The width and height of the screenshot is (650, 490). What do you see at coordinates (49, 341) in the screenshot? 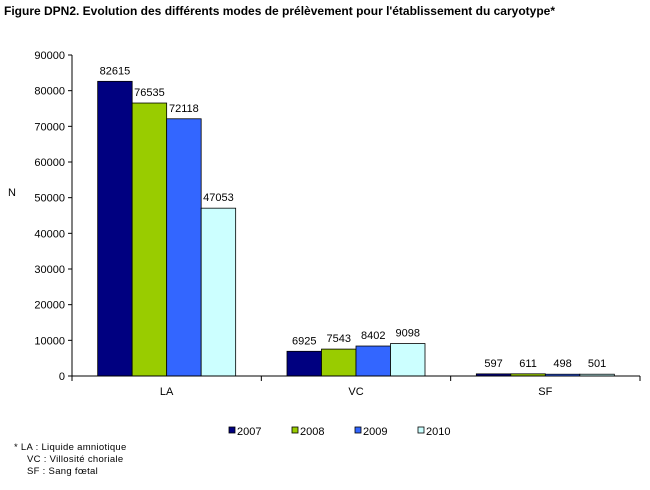
I see `y-tick-label: 10000` at bounding box center [49, 341].